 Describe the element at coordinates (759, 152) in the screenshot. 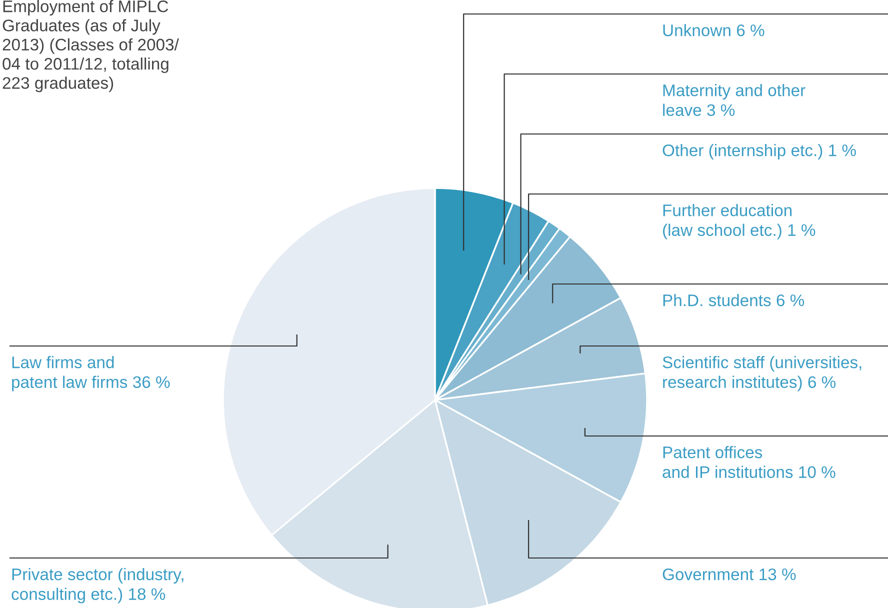

I see `slice-label: Other (internship etc.) 1 %` at that location.